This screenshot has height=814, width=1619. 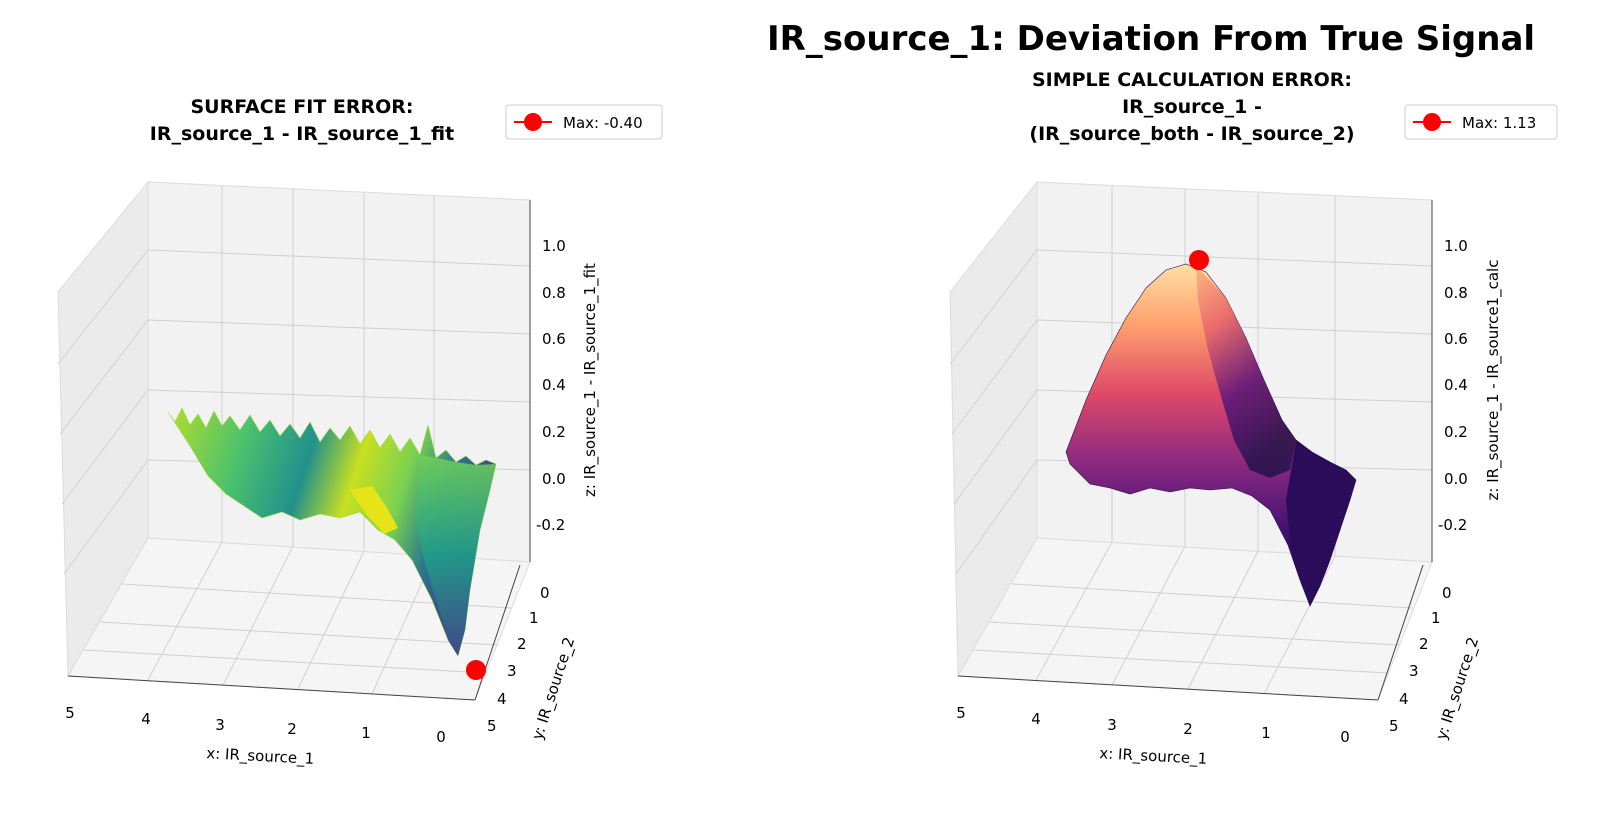 What do you see at coordinates (1151, 39) in the screenshot?
I see `figure-suptitle: IR_source_1: Deviation From True Signal` at bounding box center [1151, 39].